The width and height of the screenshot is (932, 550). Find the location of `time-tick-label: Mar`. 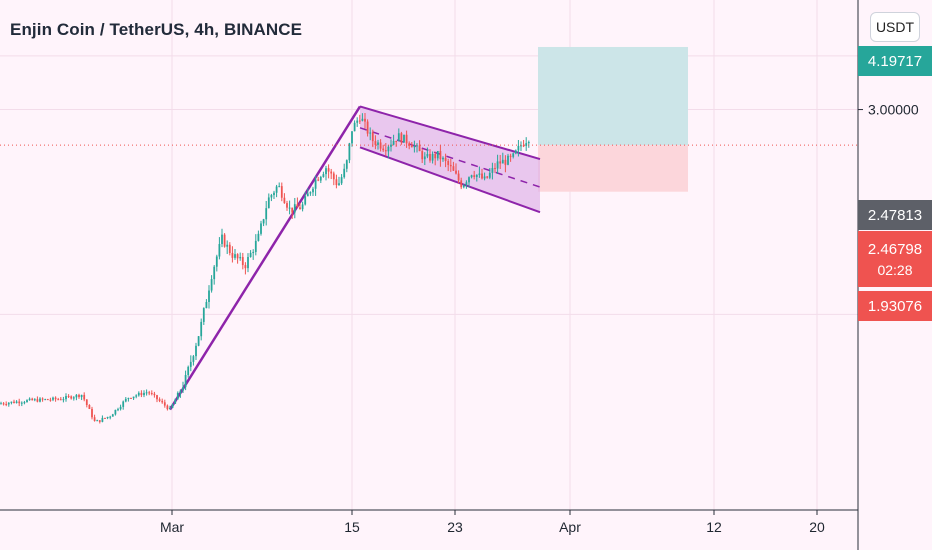

time-tick-label: Mar is located at coordinates (172, 527).